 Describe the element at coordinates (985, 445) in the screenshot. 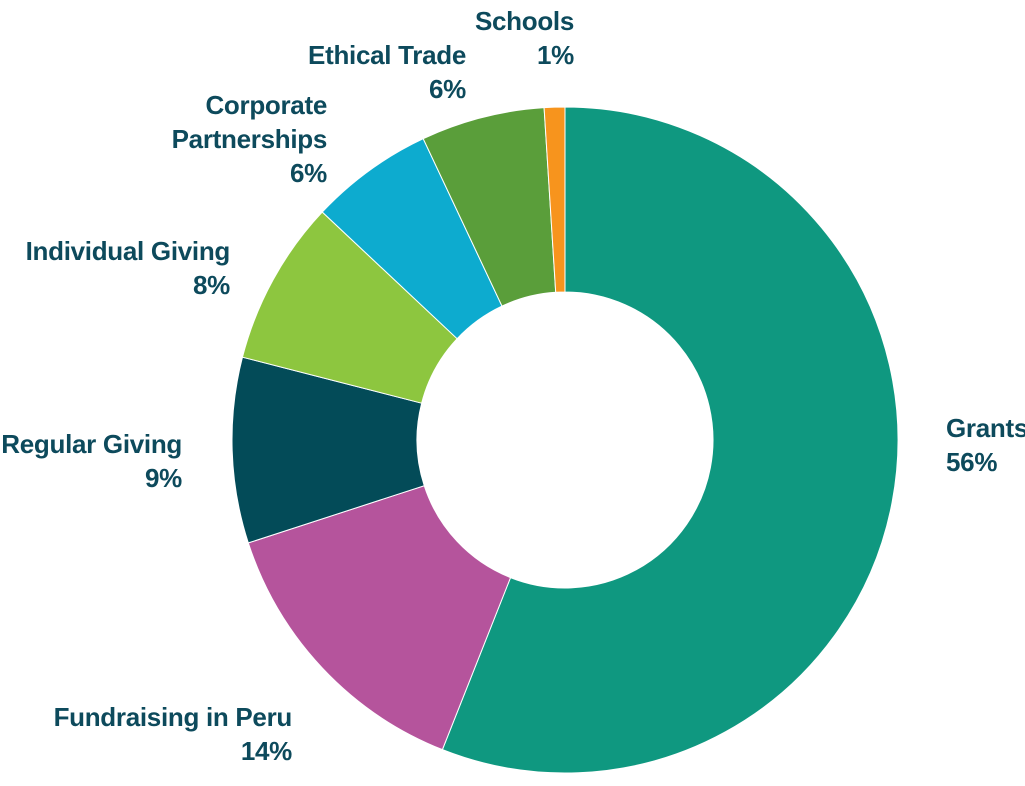

I see `label-grants: Grants 56%` at that location.